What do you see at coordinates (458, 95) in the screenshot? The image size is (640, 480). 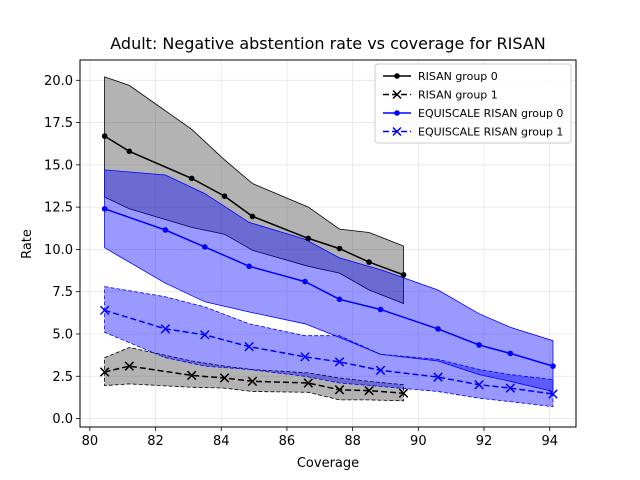 I see `legend-label-1: RISAN group 1` at bounding box center [458, 95].